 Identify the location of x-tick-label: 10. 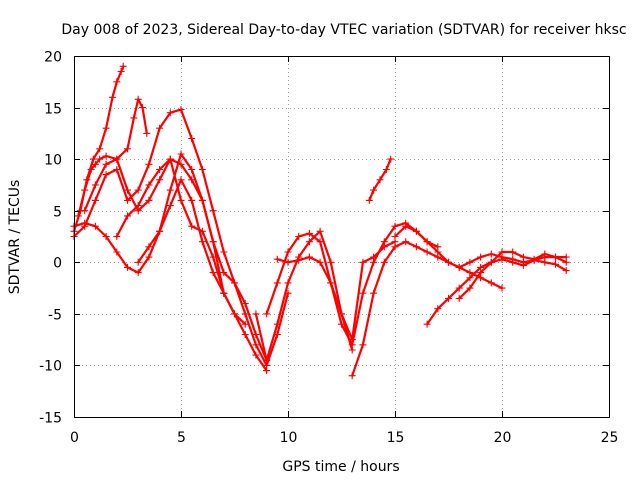
(289, 438).